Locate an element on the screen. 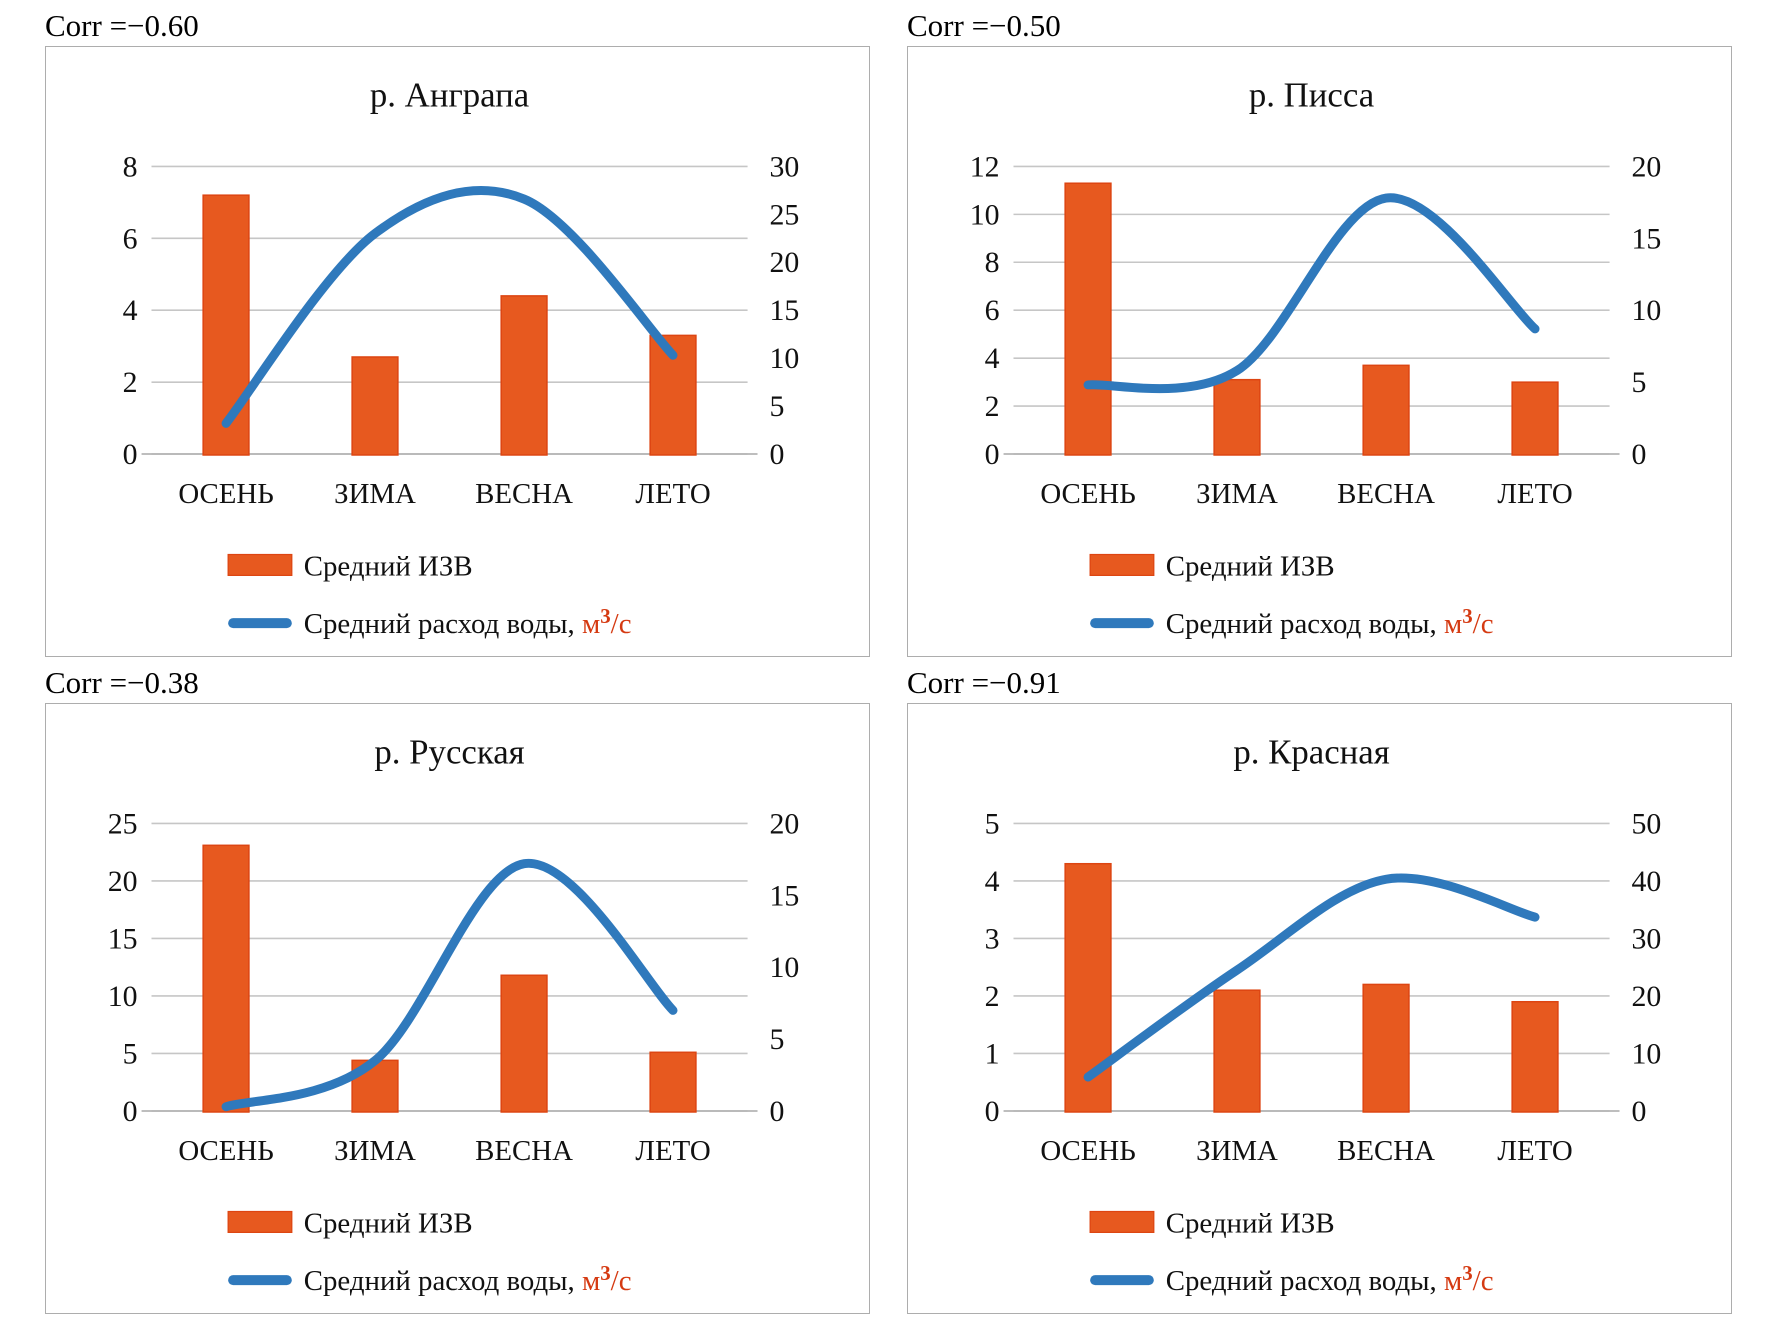  left-axis-tick-label: 3 is located at coordinates (992, 938).